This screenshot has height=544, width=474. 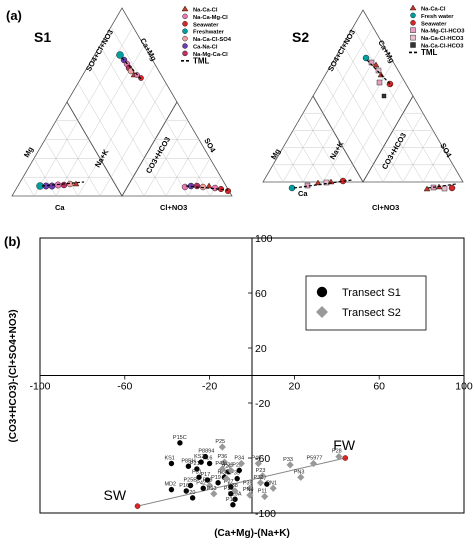 I want to click on plot-legend: Transect S1 Transect S2, so click(x=366, y=303).